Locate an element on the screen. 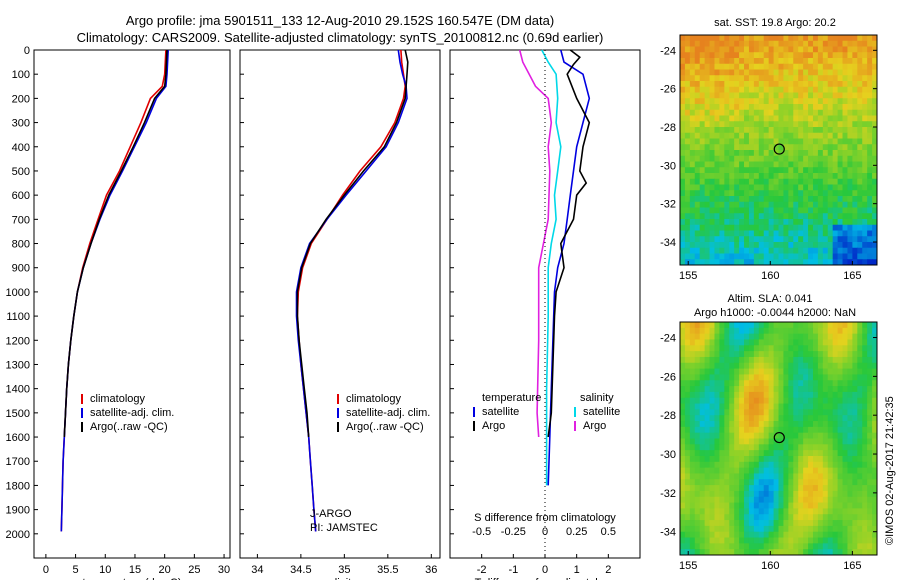  depth-tick-label: 1500 is located at coordinates (18, 414).